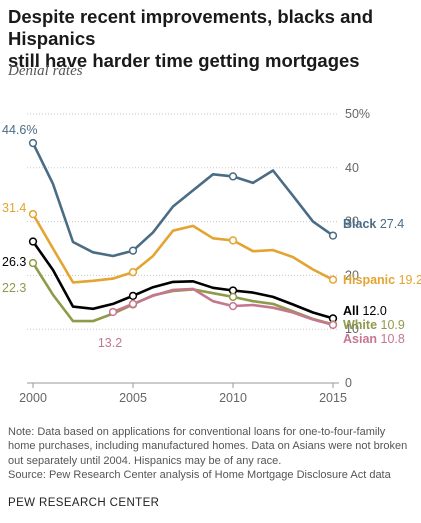 Image resolution: width=421 pixels, height=523 pixels. I want to click on start-value-label-hispanic: 31.4, so click(14, 208).